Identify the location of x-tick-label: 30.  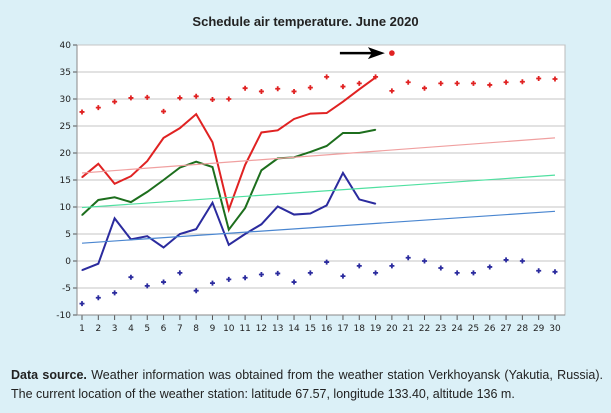
(555, 329).